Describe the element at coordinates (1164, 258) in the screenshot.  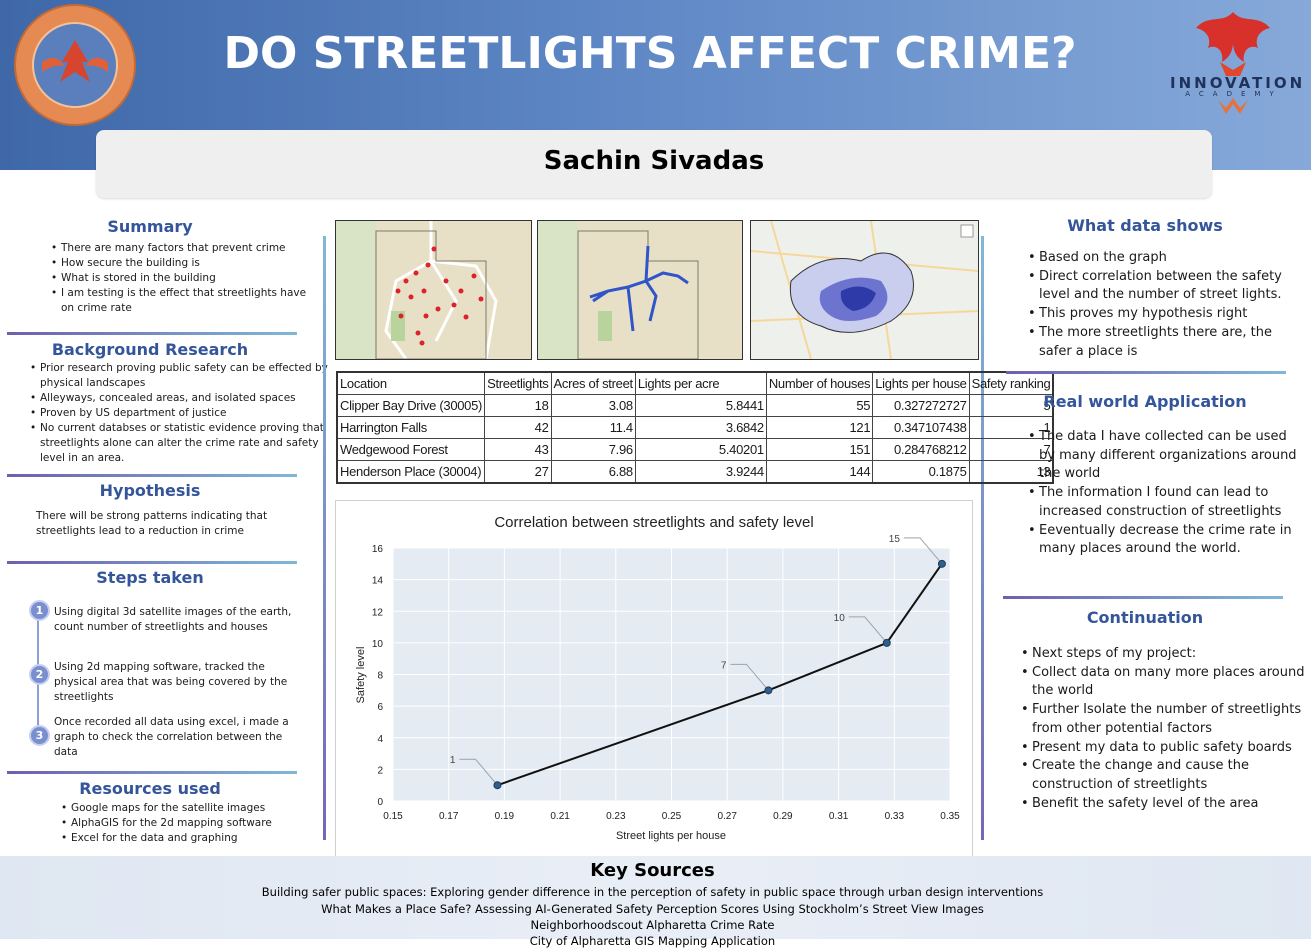
I see `list-item: Based on the graph` at that location.